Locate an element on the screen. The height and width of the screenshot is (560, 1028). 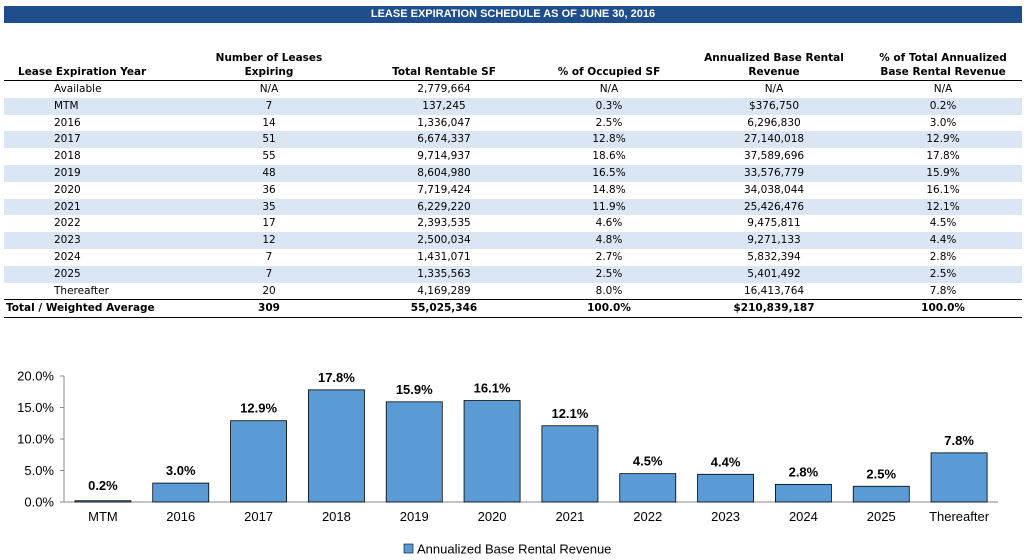
x-tick-label: 2021 is located at coordinates (569, 516).